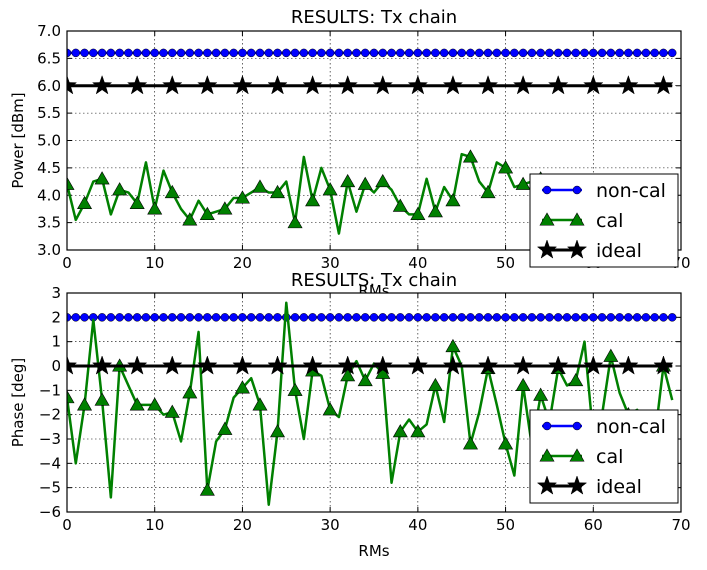  What do you see at coordinates (56, 293) in the screenshot?
I see `chart-2-y-tick-label: 3` at bounding box center [56, 293].